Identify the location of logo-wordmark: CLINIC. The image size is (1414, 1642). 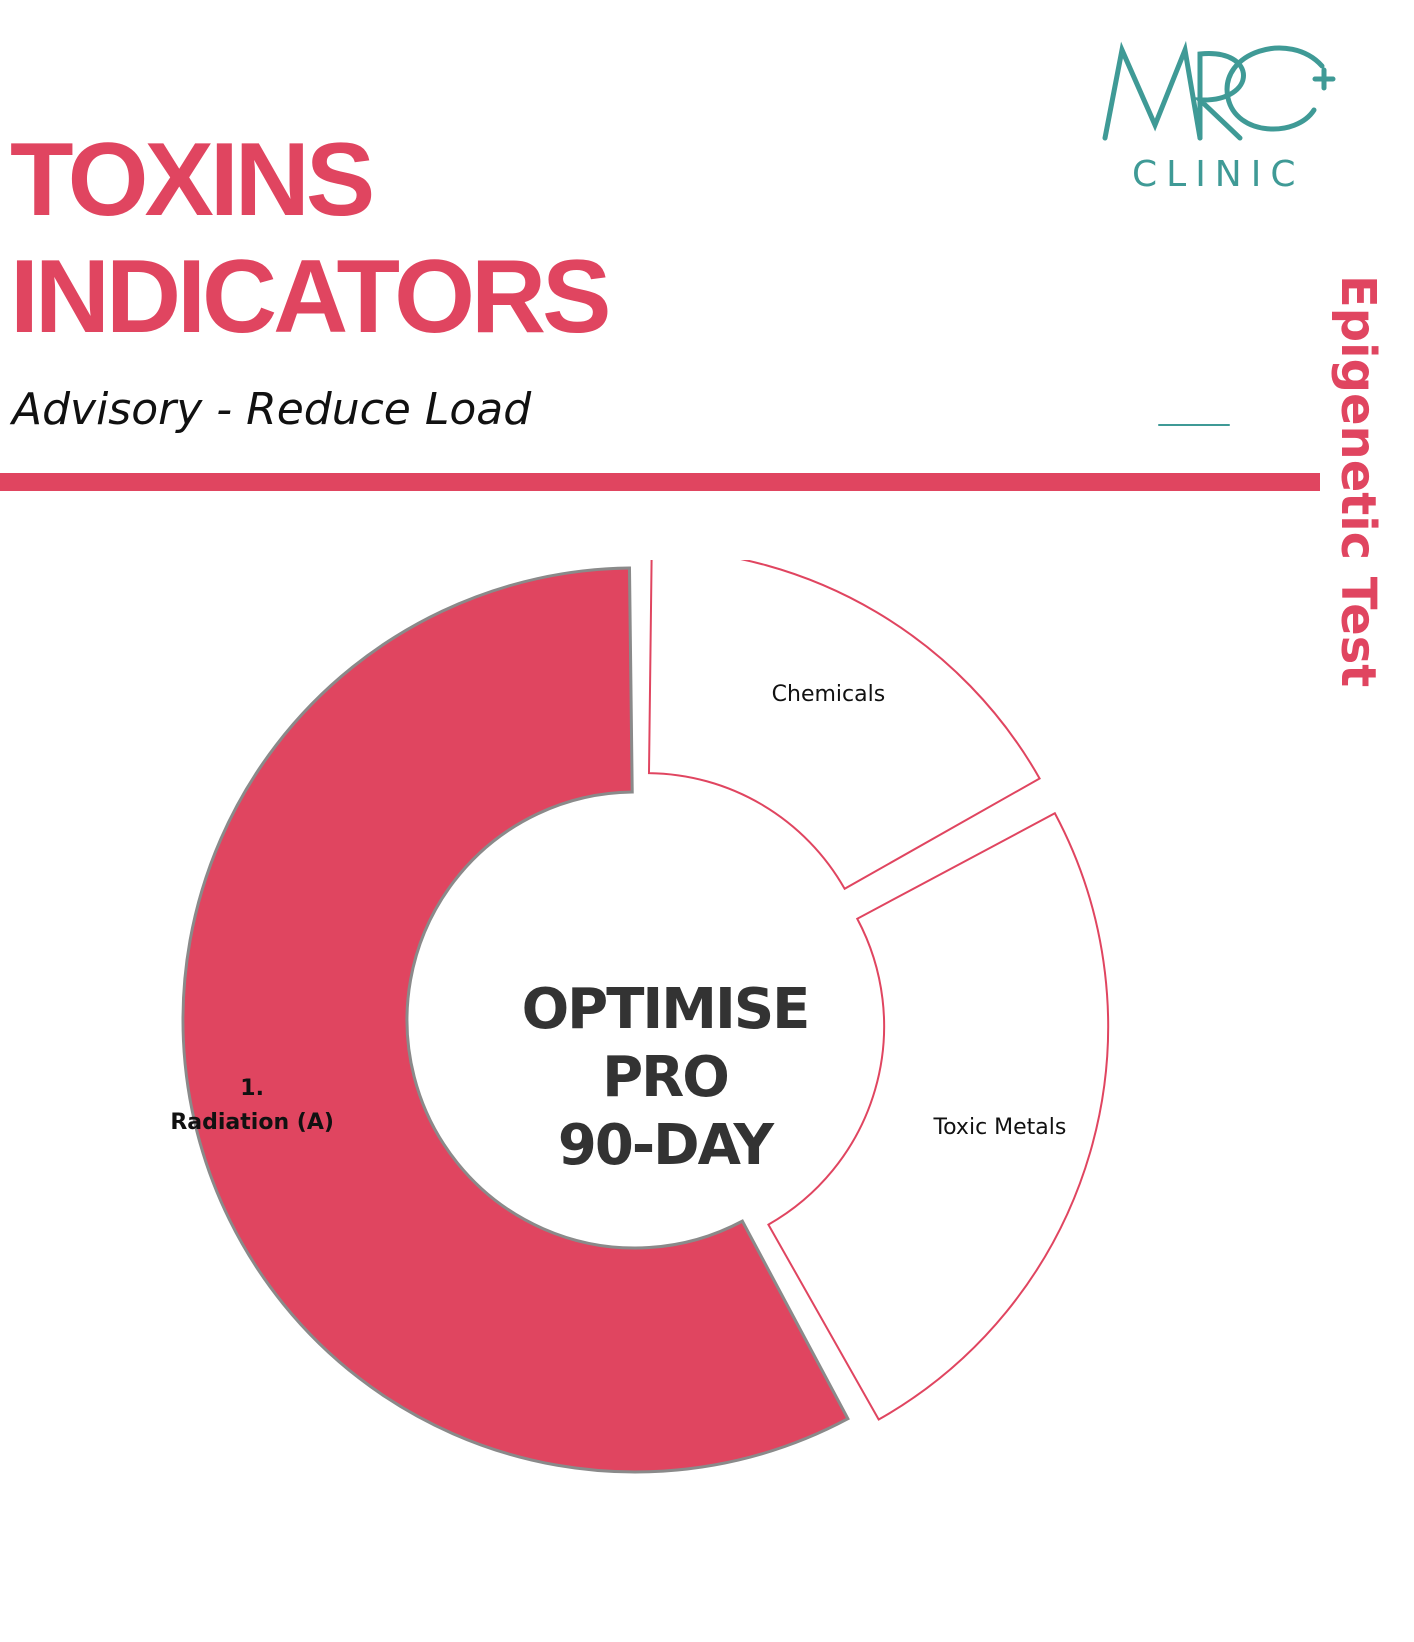
(1218, 174).